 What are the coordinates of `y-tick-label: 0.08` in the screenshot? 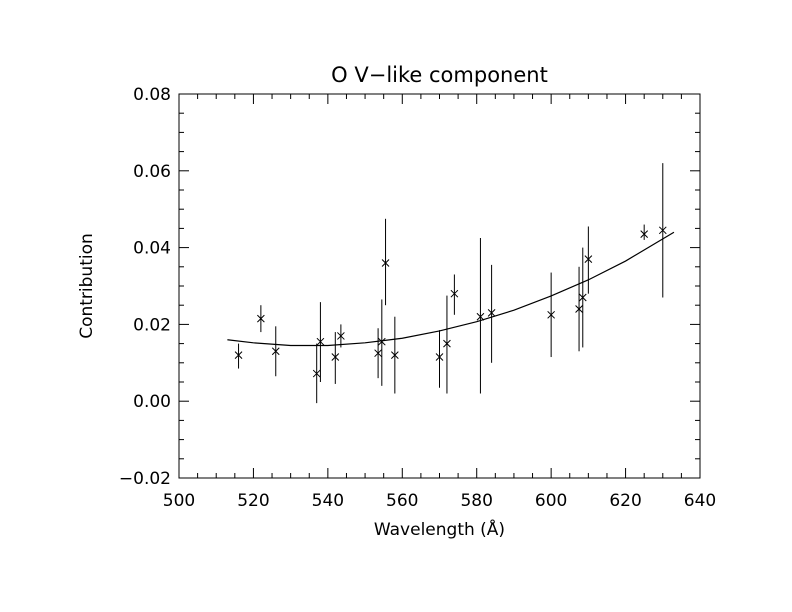 It's located at (152, 95).